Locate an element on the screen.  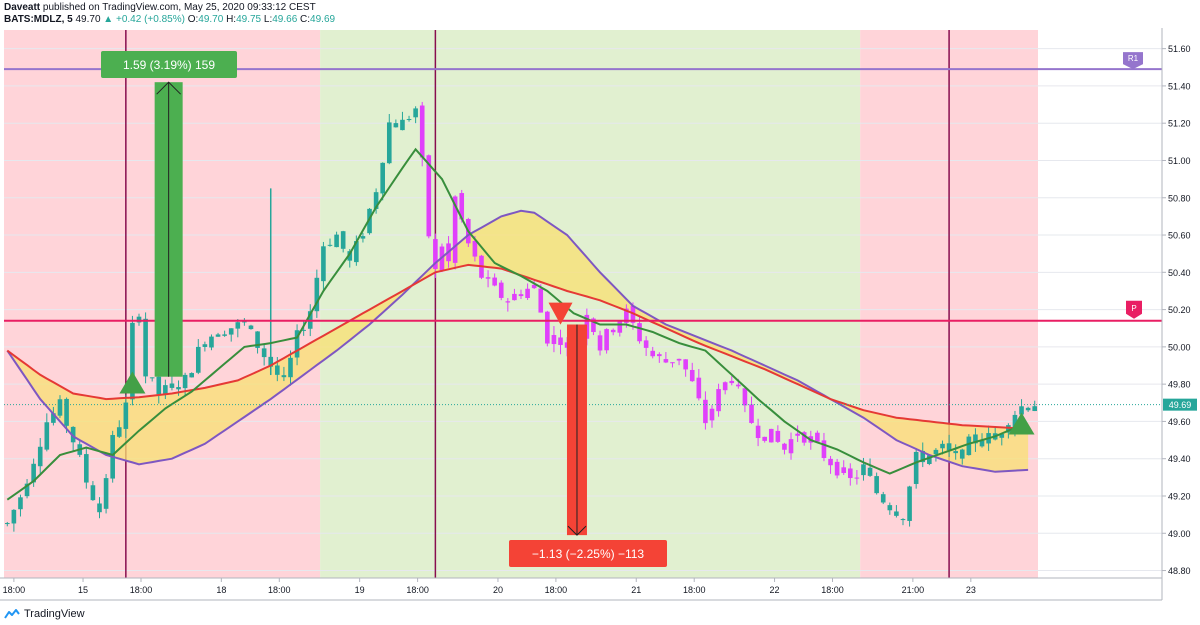
tradingview-logo-icon is located at coordinates (12, 614).